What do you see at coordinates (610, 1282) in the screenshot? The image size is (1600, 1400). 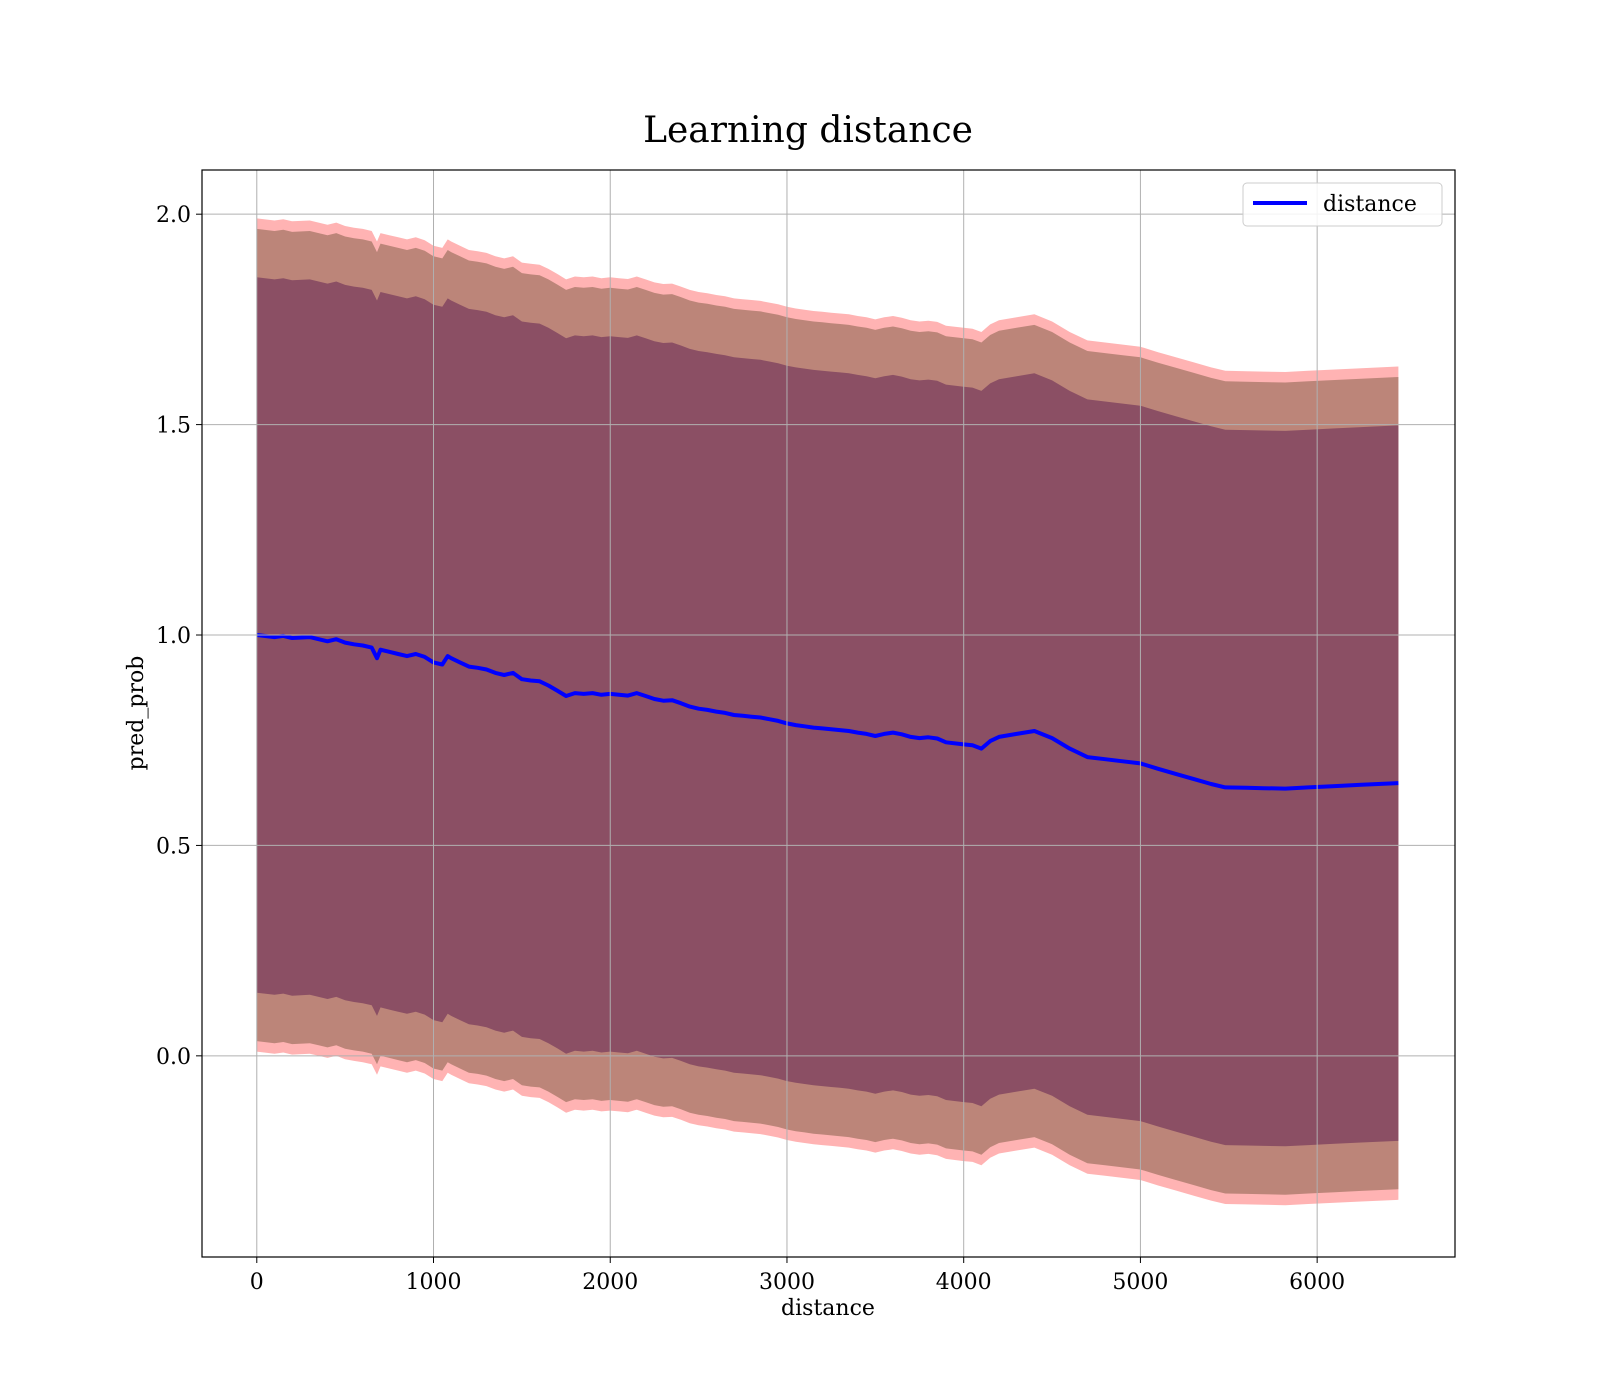 I see `x-tick-label: 2000` at bounding box center [610, 1282].